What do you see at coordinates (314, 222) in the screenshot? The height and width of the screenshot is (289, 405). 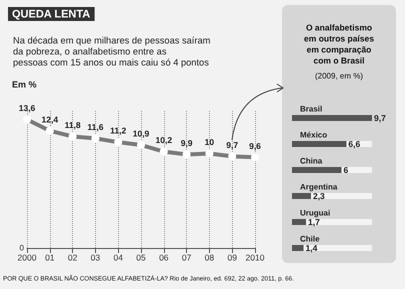 I see `data-label: 1,7` at bounding box center [314, 222].